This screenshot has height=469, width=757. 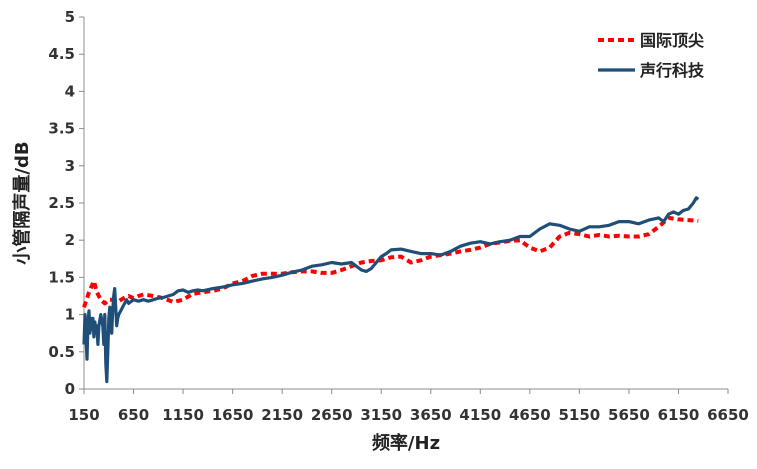 What do you see at coordinates (580, 415) in the screenshot?
I see `x-tick-label: 5150` at bounding box center [580, 415].